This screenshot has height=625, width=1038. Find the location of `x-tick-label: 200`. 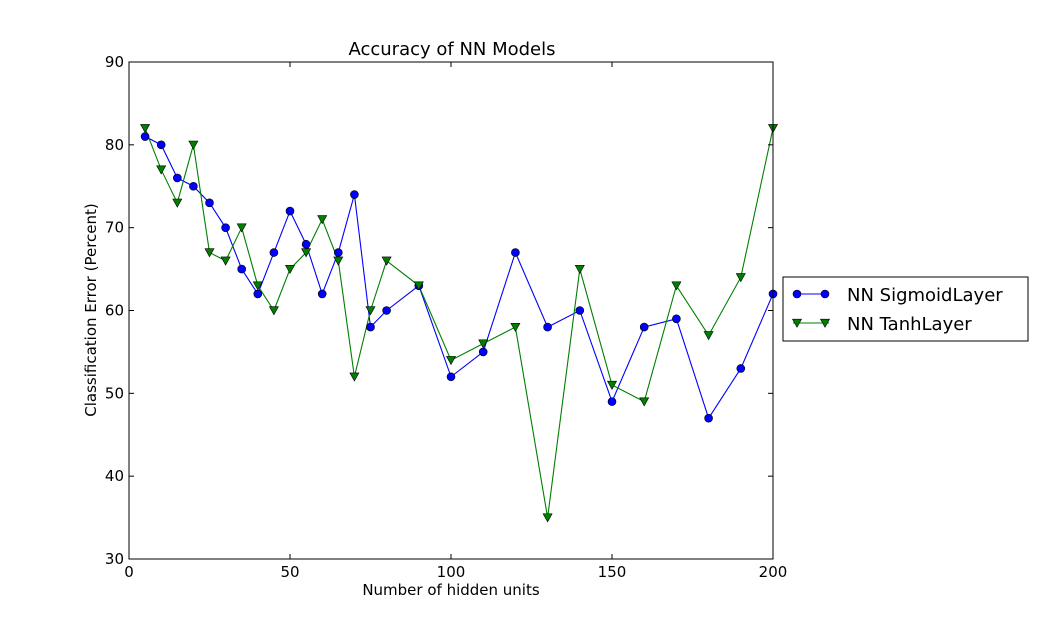

x-tick-label: 200 is located at coordinates (773, 572).